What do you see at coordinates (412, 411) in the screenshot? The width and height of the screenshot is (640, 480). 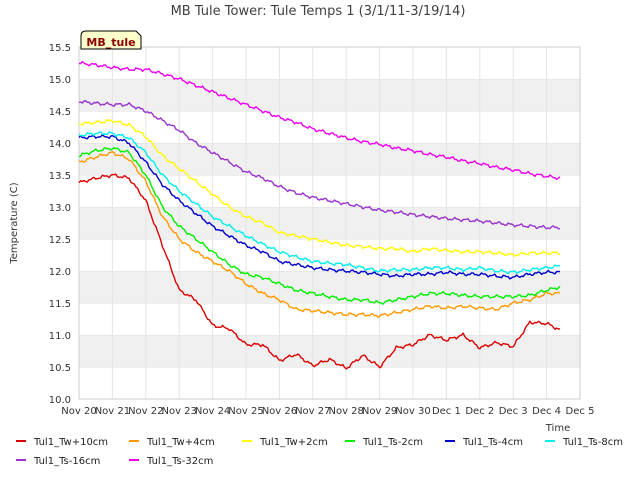 I see `x-tick-label: Nov 30` at bounding box center [412, 411].